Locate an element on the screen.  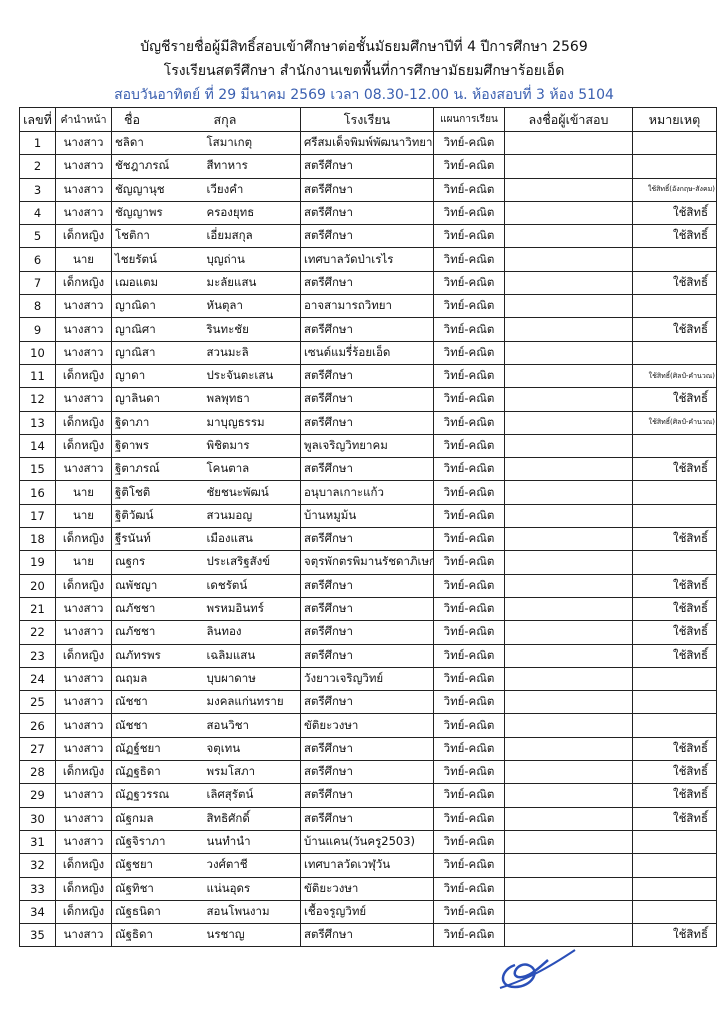
row-first-name: ญาณิศา is located at coordinates (157, 329).